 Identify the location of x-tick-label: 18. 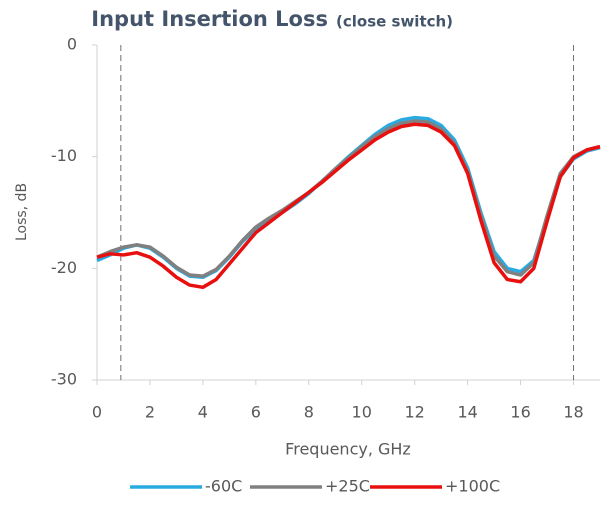
(573, 412).